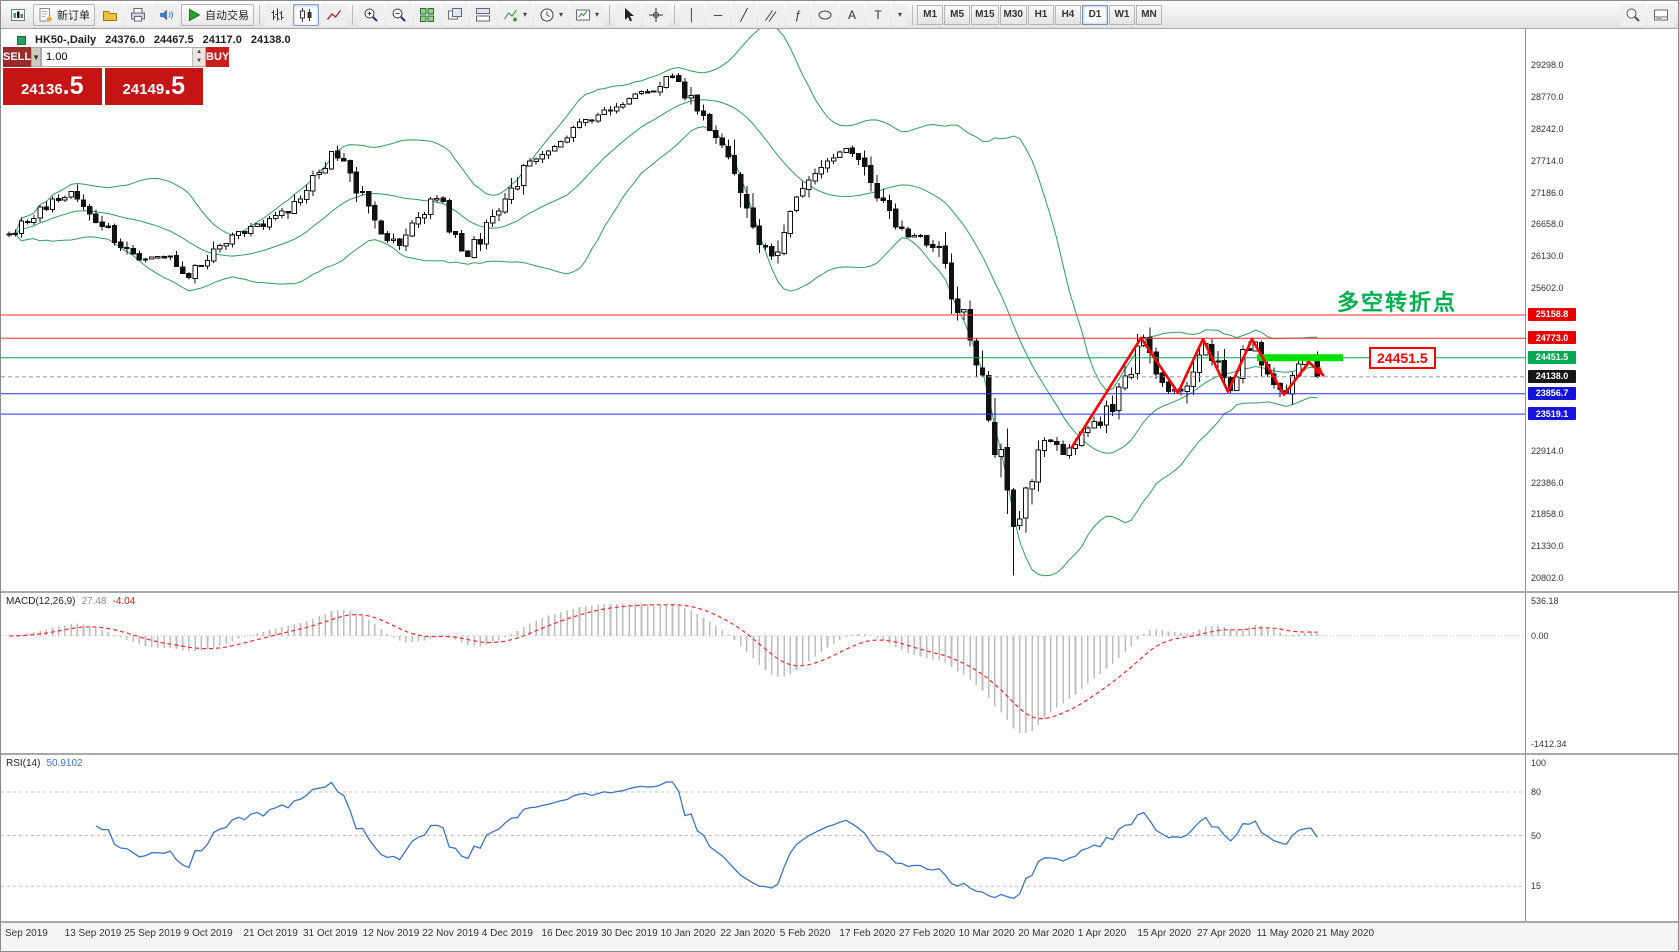  Describe the element at coordinates (957, 14) in the screenshot. I see `timeframe-m5: M5` at that location.